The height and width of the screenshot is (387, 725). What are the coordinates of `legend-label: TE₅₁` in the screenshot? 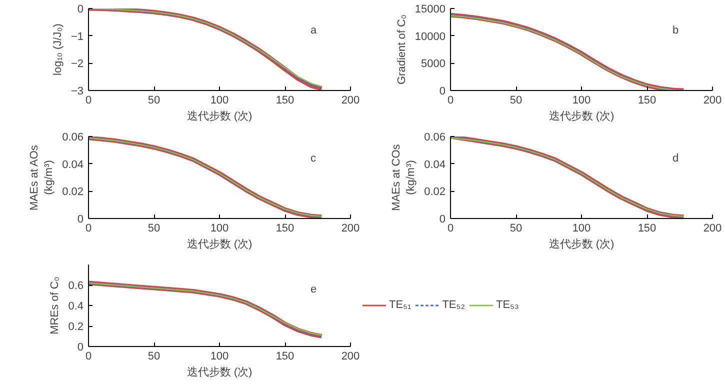 It's located at (400, 305).